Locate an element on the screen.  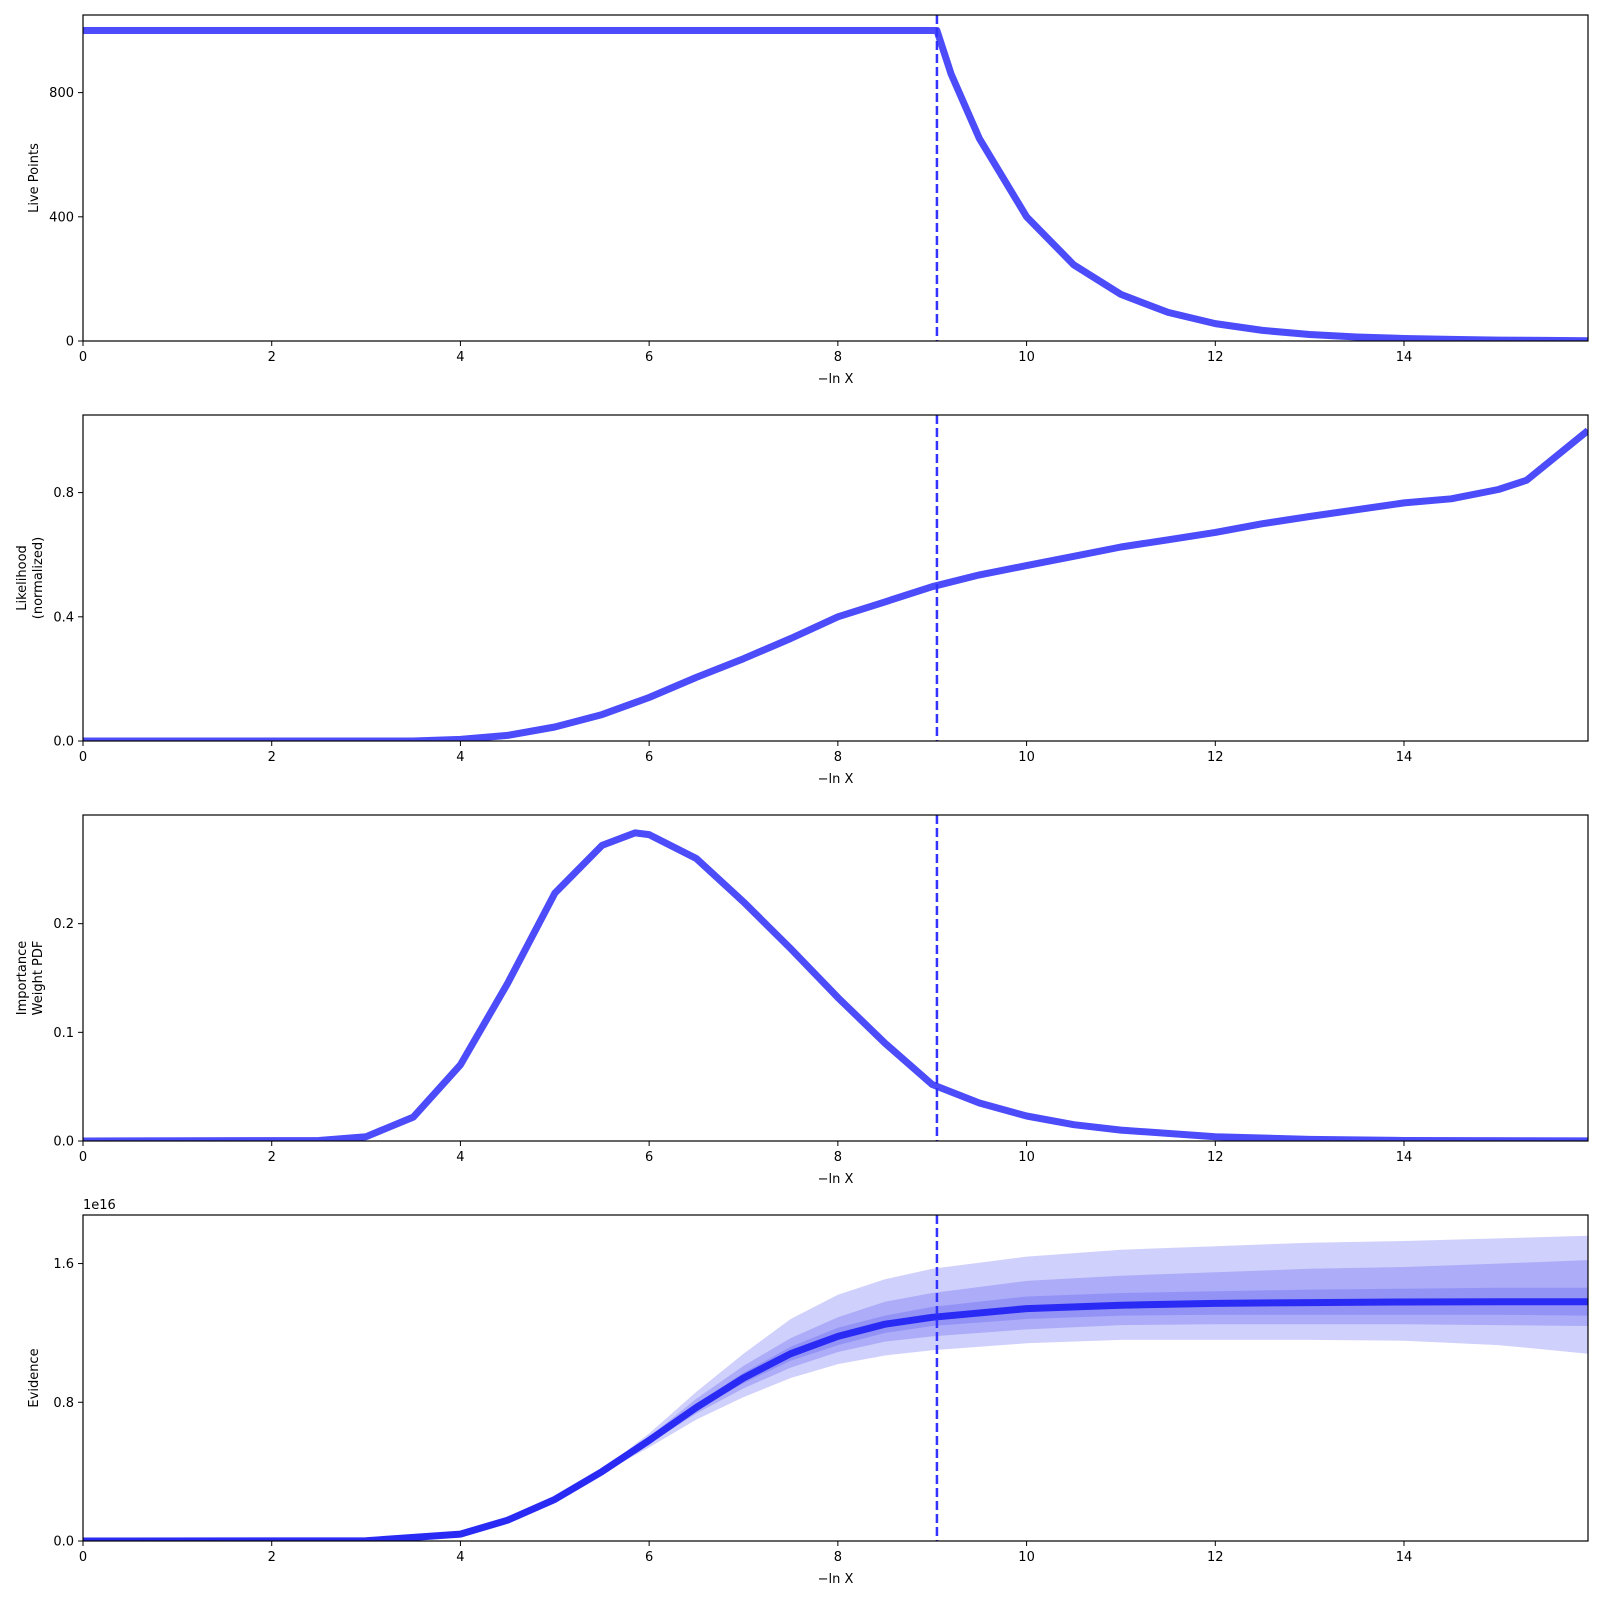
live-points-ytick-label: 0 is located at coordinates (70, 342).